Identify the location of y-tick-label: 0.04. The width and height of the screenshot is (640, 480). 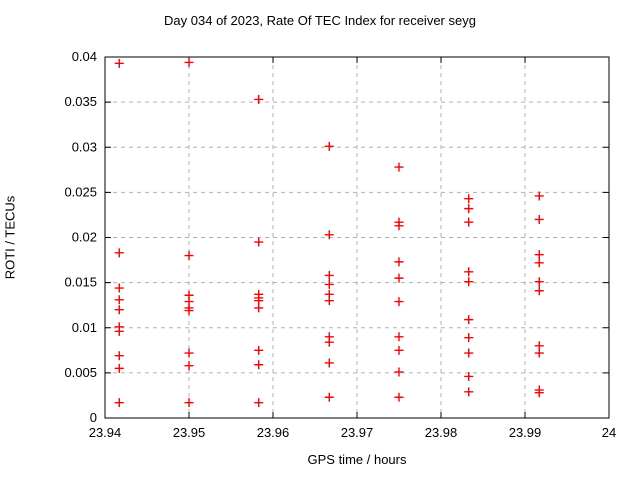
(84, 56).